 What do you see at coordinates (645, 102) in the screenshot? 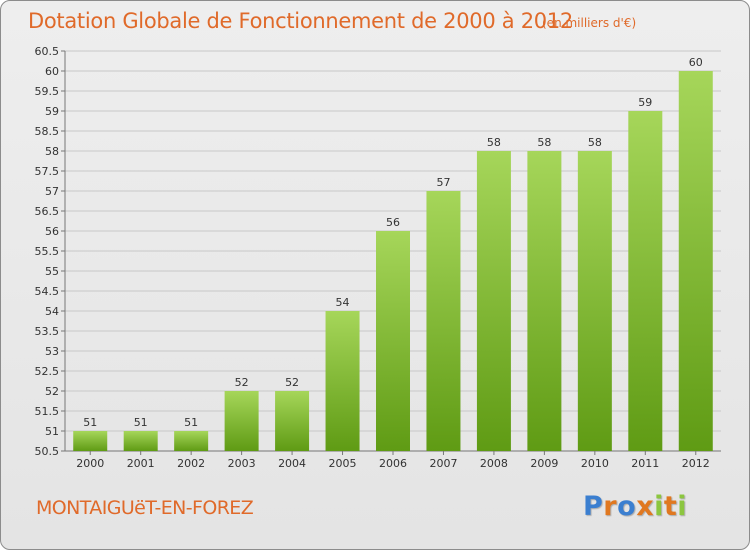
I see `data-label: 59` at bounding box center [645, 102].